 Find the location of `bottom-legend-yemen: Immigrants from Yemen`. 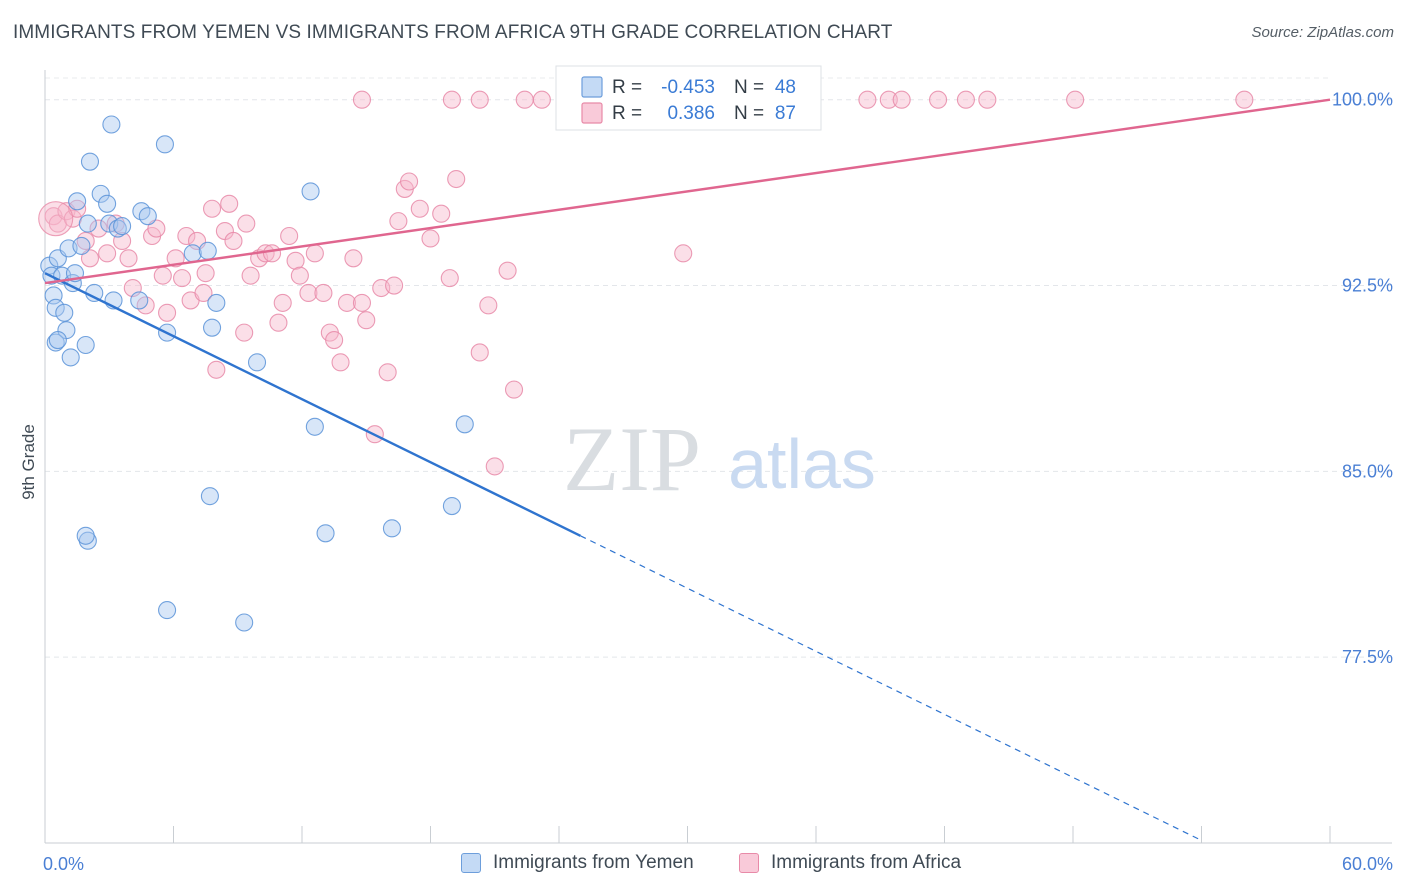

bottom-legend-yemen: Immigrants from Yemen is located at coordinates (577, 863).